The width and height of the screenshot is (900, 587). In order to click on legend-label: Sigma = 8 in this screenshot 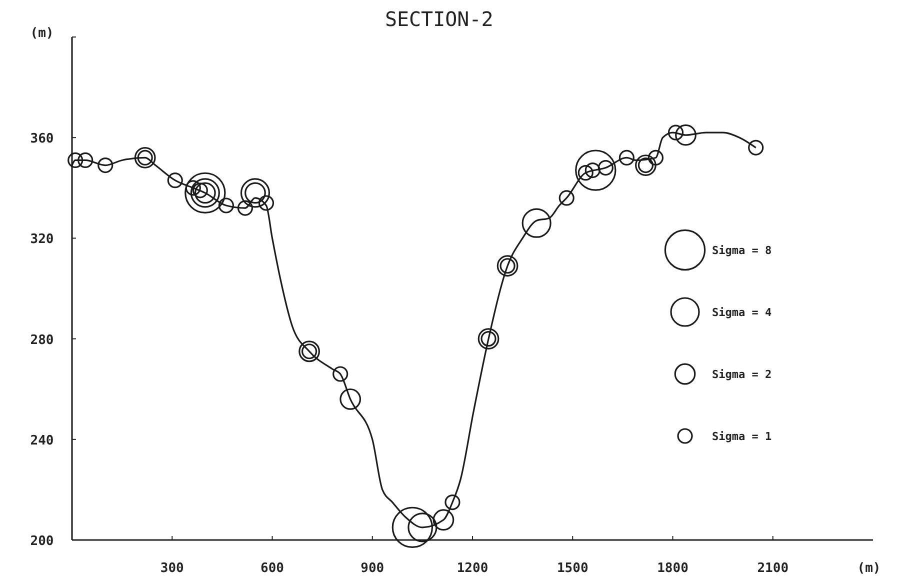, I will do `click(742, 250)`.